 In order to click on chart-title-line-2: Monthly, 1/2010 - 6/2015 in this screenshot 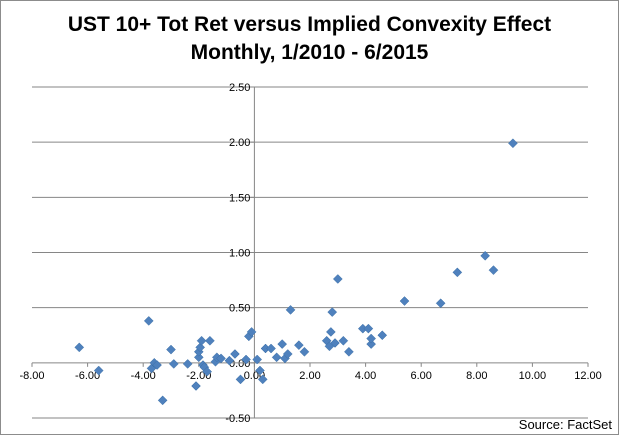, I will do `click(309, 52)`.